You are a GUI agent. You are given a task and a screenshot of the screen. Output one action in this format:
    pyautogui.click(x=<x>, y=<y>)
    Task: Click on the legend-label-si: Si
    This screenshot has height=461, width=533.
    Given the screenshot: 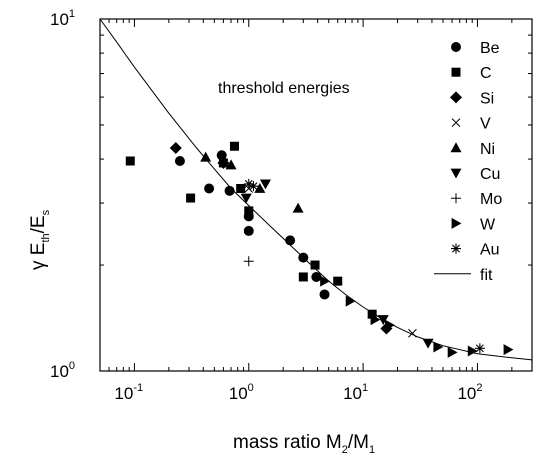 What is the action you would take?
    pyautogui.click(x=487, y=98)
    